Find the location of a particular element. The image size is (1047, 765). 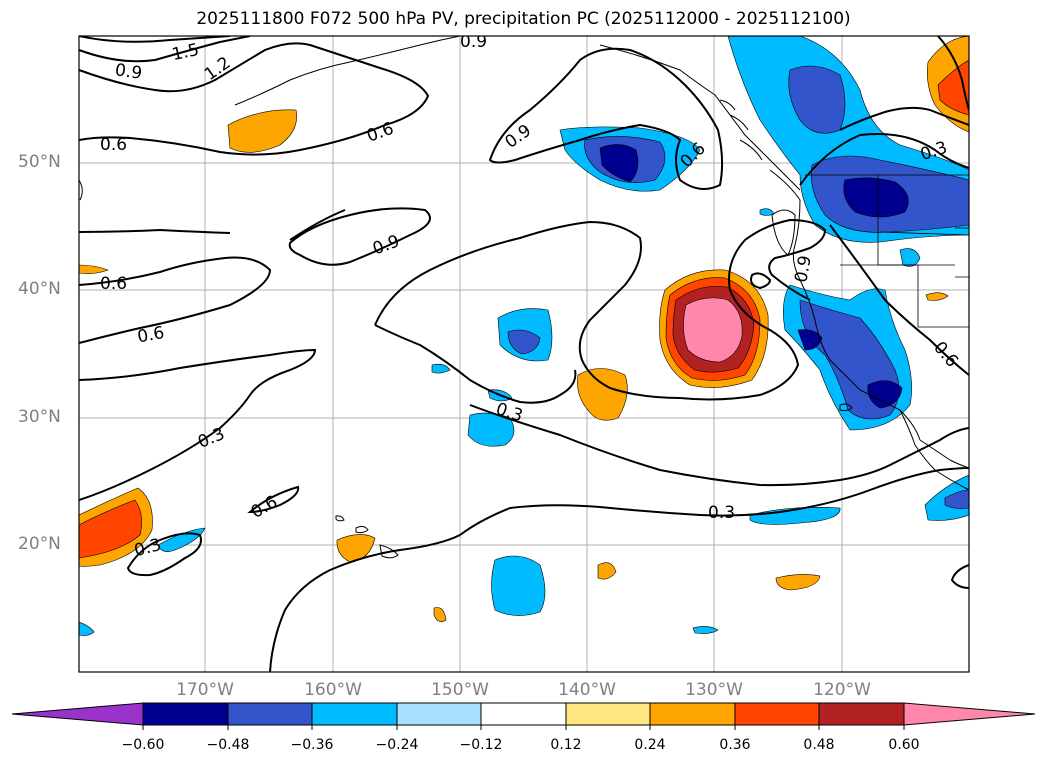

lat-label-50n: 50°N is located at coordinates (39, 162).